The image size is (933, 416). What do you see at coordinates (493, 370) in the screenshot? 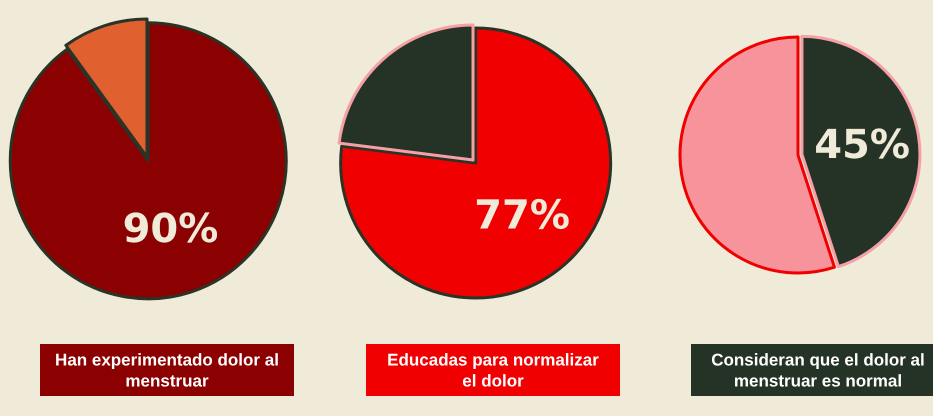
I see `text: Educadas para normalizar el dolor` at bounding box center [493, 370].